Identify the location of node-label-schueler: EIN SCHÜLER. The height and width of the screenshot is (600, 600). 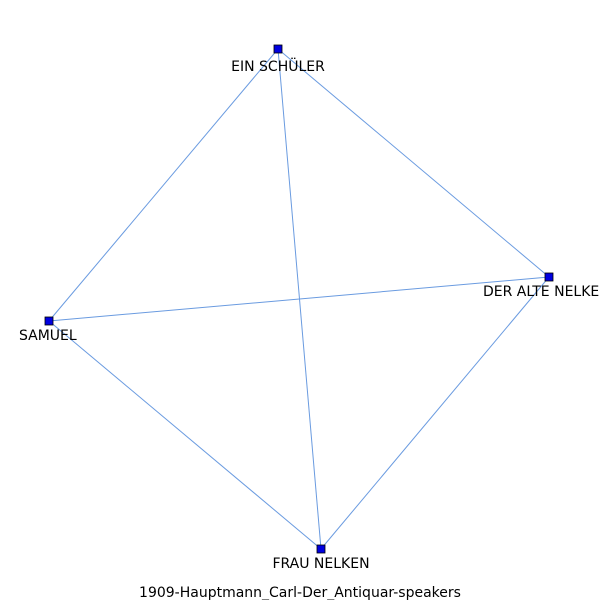
(278, 66).